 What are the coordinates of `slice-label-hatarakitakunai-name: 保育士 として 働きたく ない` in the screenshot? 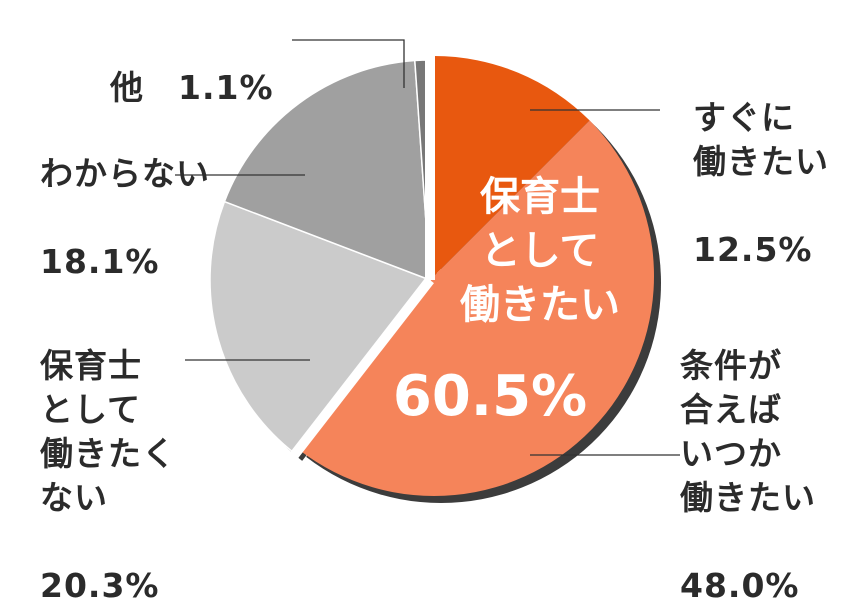 It's located at (108, 431).